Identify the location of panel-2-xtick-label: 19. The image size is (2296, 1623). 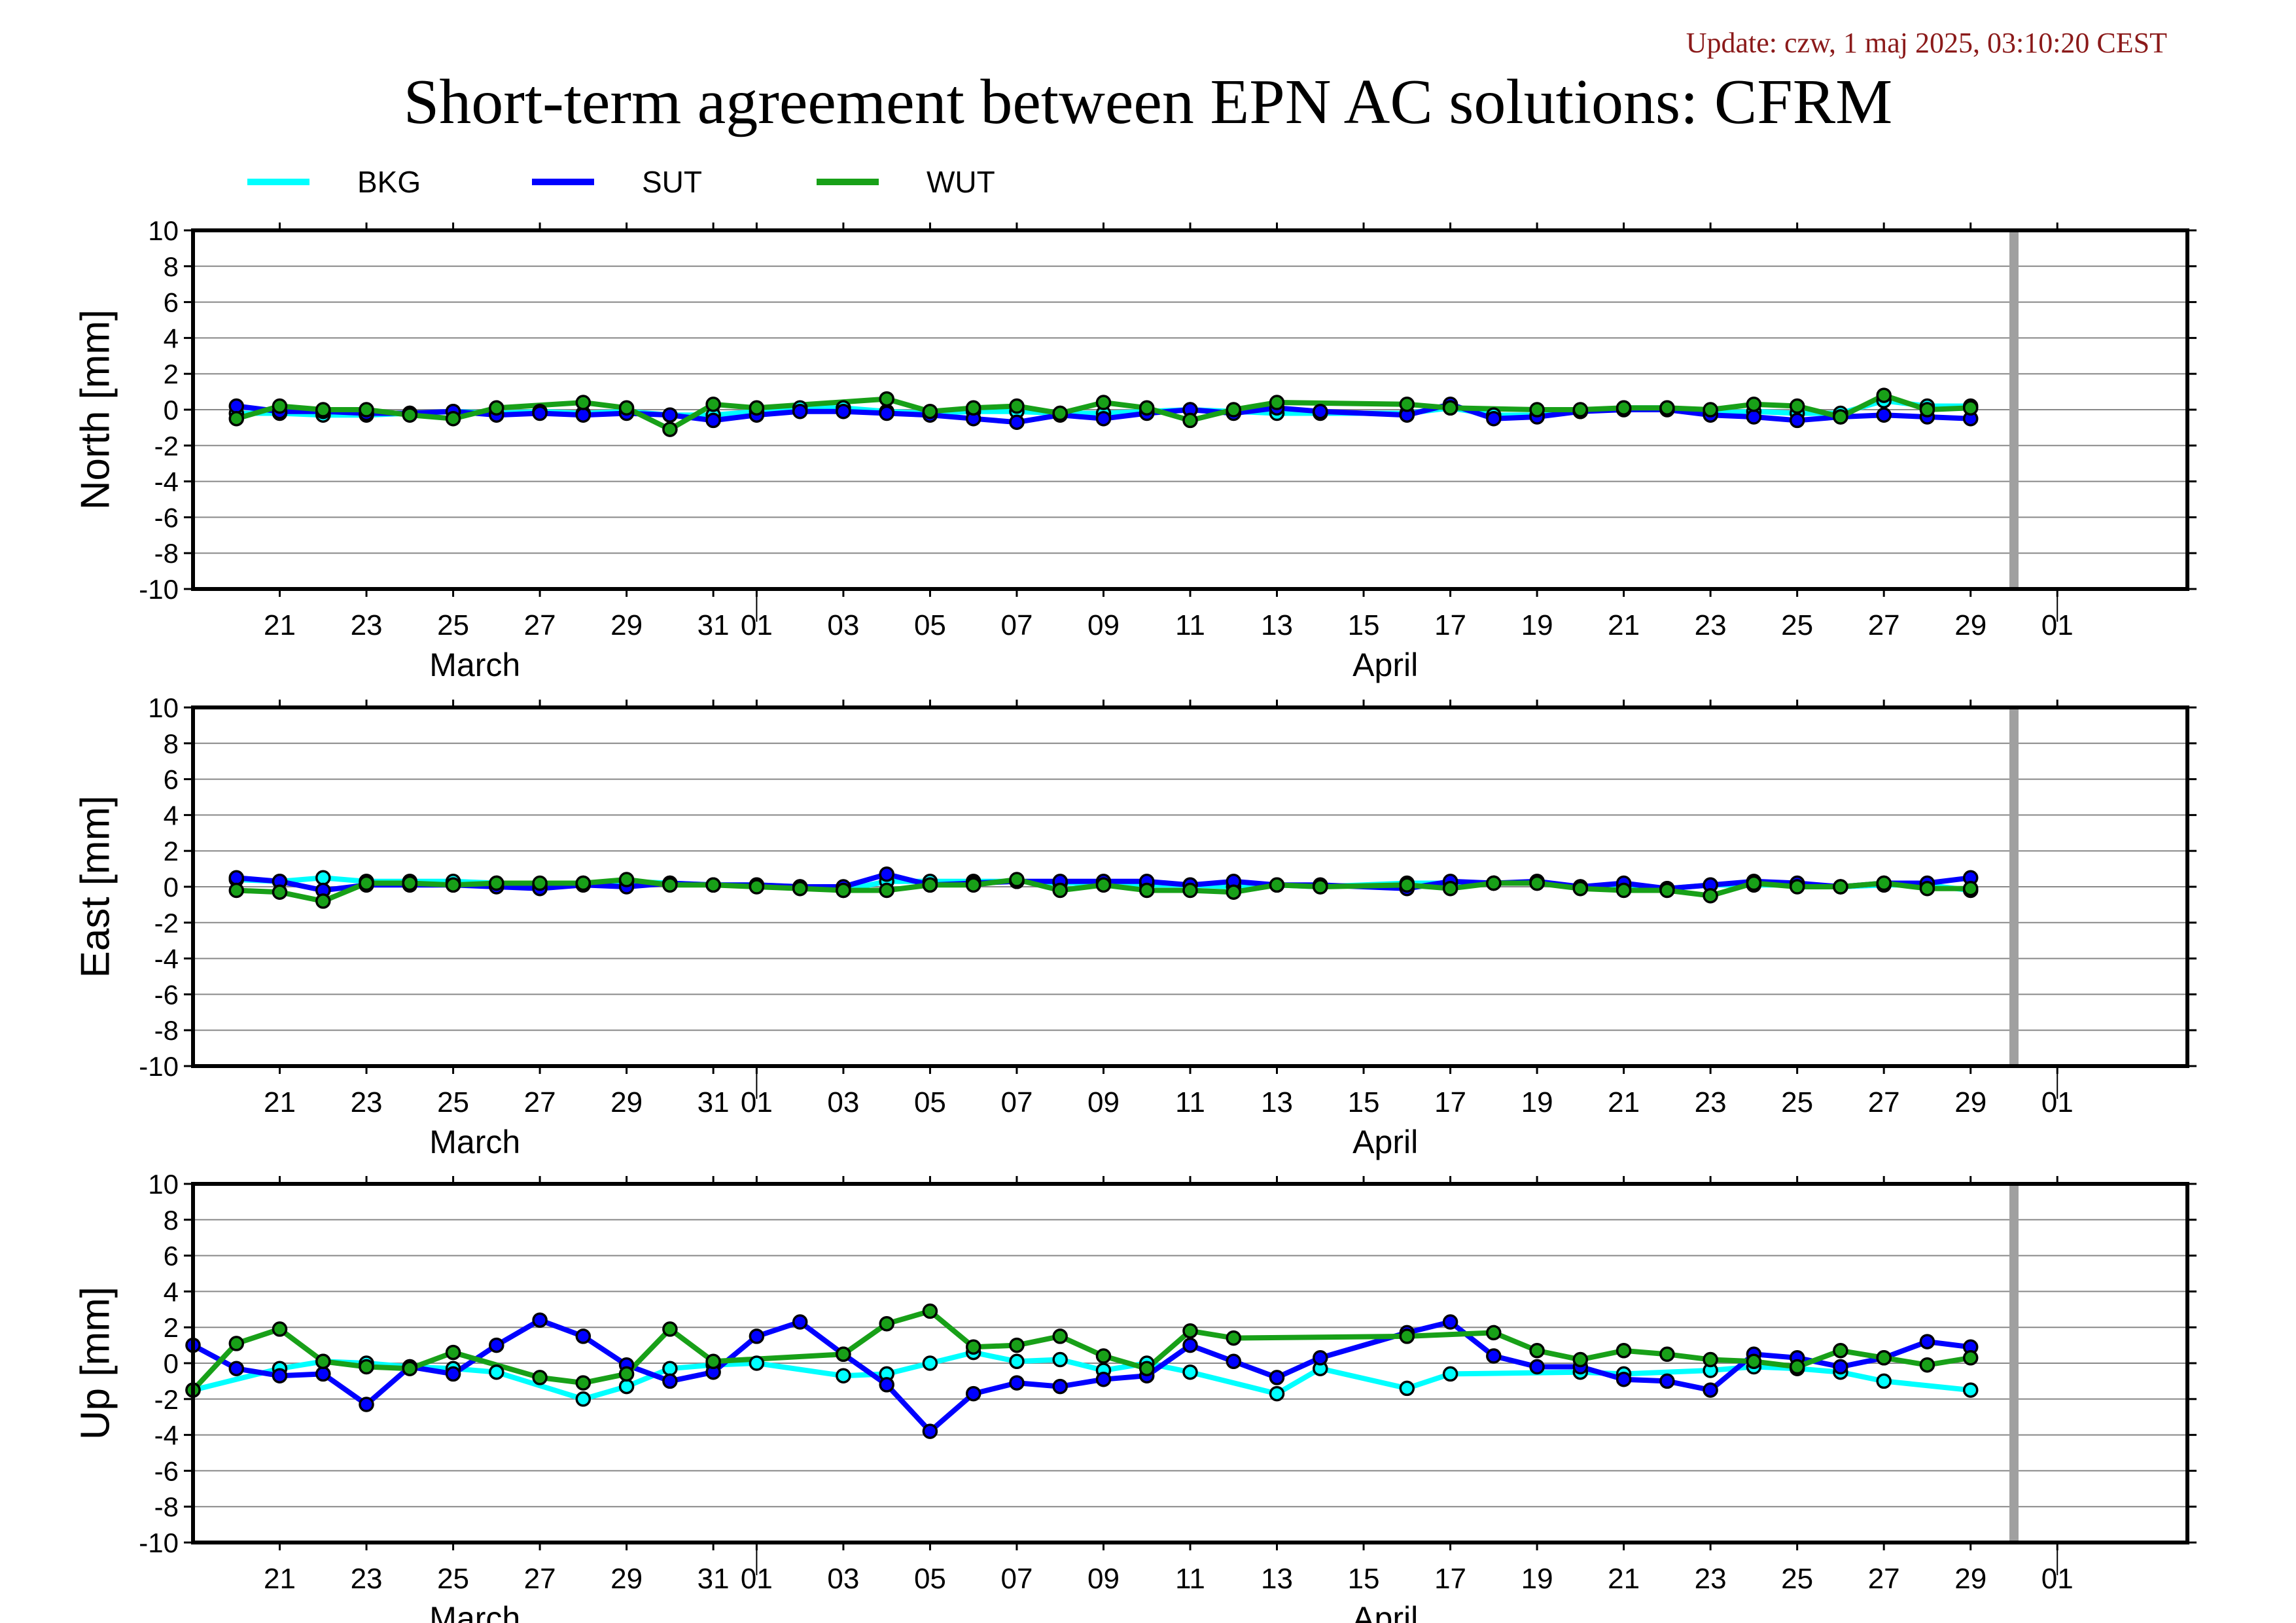
(1537, 1102).